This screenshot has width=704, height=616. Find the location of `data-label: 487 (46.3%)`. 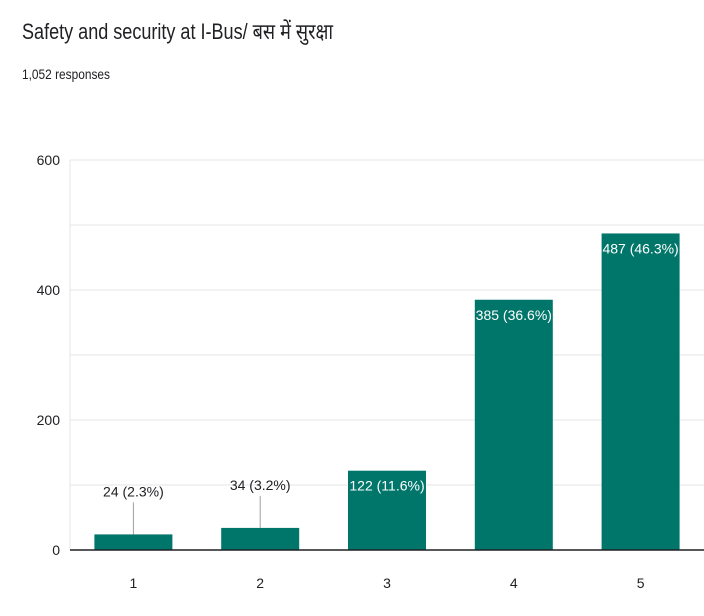

data-label: 487 (46.3%) is located at coordinates (640, 248).